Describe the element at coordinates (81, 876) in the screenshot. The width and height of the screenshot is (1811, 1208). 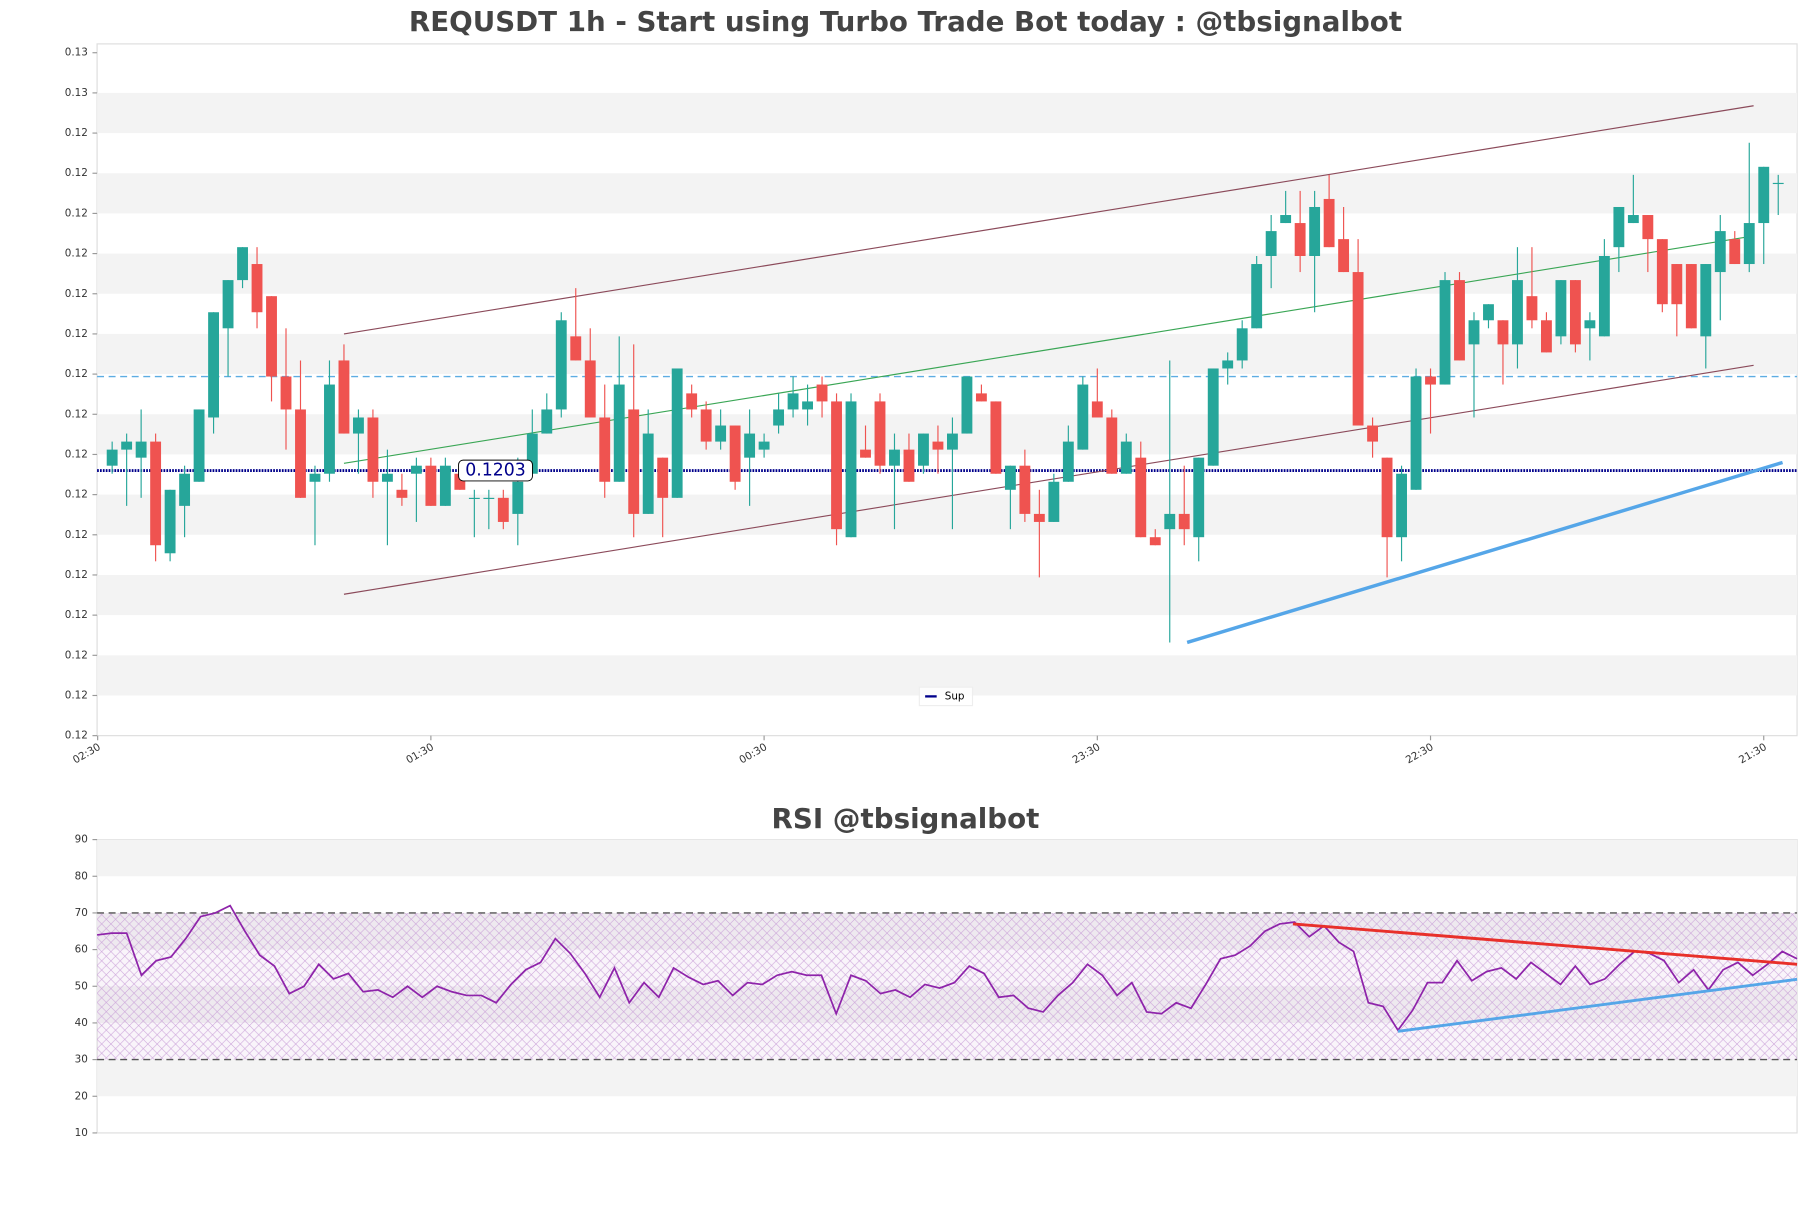
I see `y-tick-label: 80` at that location.